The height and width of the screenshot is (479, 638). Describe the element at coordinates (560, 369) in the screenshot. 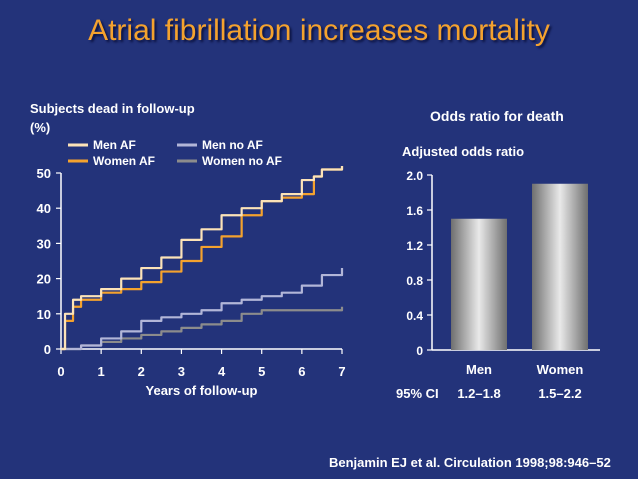

I see `bar-category-label-women: Women` at that location.